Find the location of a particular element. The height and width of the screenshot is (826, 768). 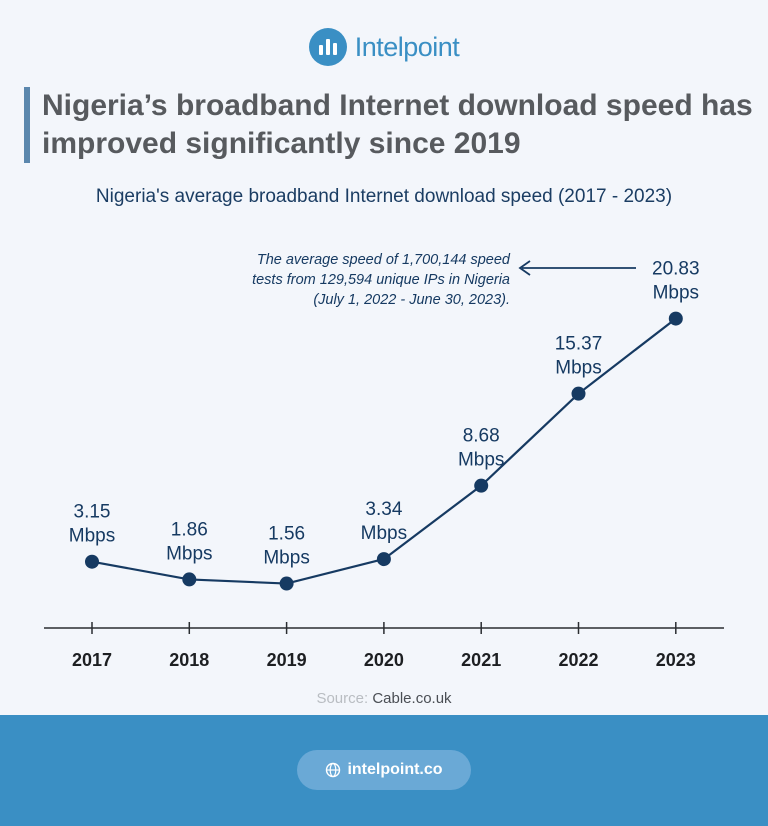

annotation-line: The average speed of 1,700,144 speed is located at coordinates (384, 260).